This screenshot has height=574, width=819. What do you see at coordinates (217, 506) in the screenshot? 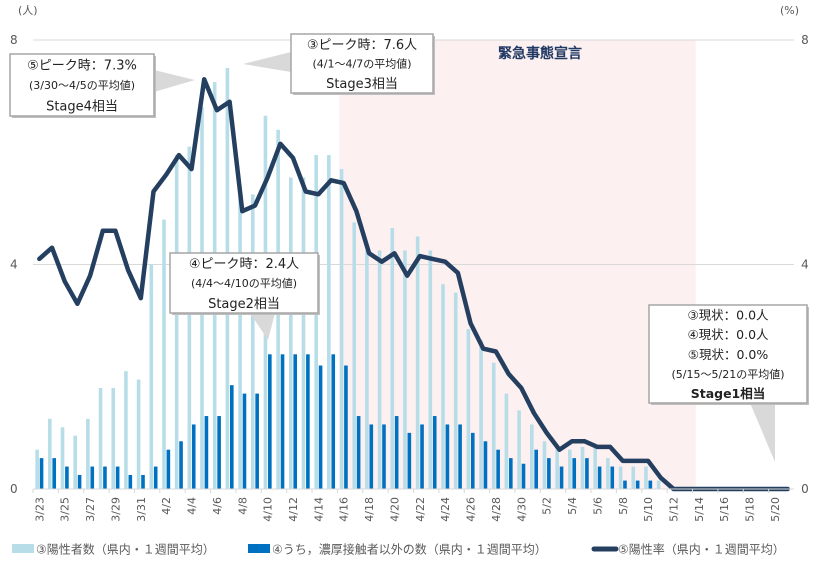
I see `x-tick-label: 4/6` at bounding box center [217, 506].